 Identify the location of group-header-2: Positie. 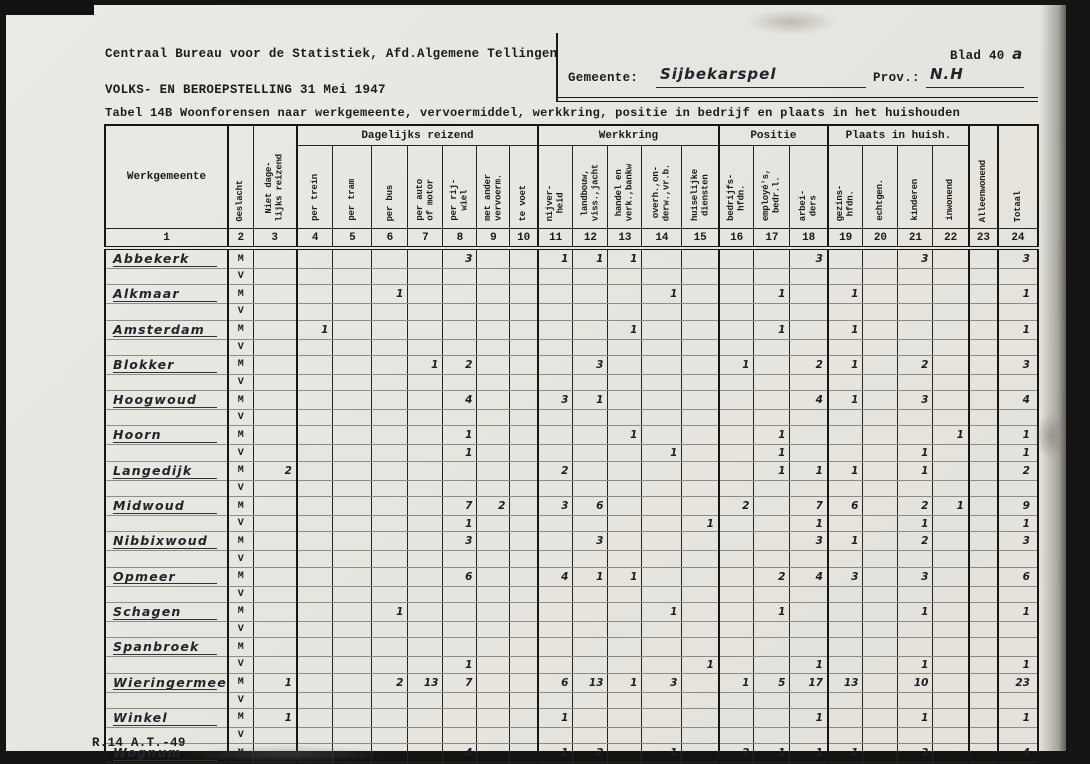
(772, 135).